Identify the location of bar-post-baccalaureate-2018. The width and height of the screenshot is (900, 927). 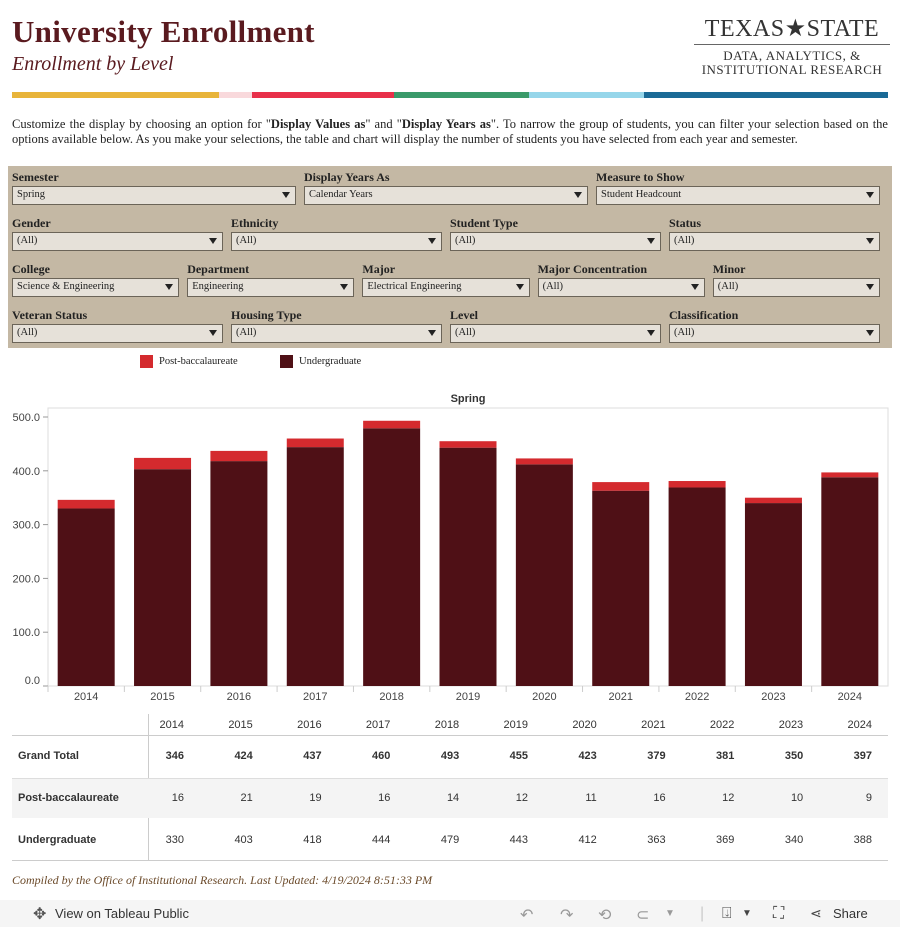
(392, 424).